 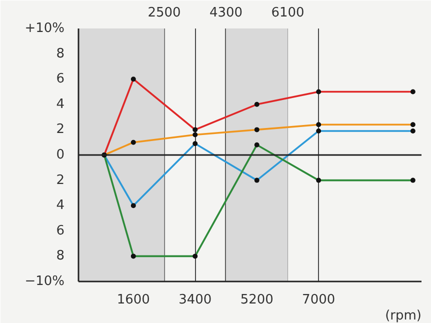 What do you see at coordinates (164, 13) in the screenshot?
I see `x2-tick-label: 2500` at bounding box center [164, 13].